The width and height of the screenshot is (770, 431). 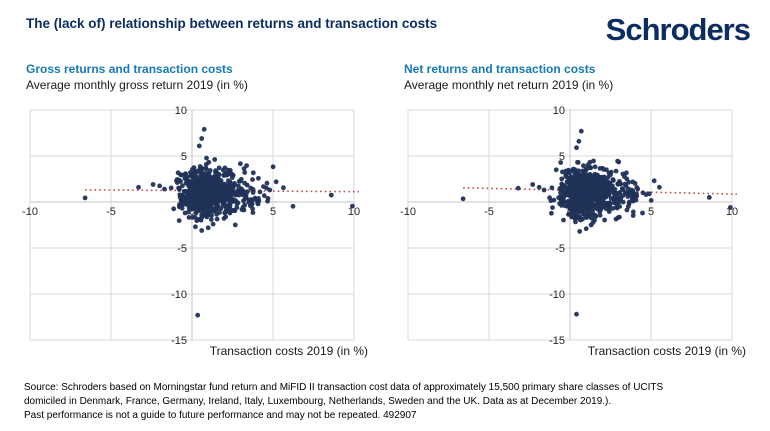 I want to click on chart-y-axis-title-gross: Average monthly gross return 2019 (in %), so click(x=137, y=85).